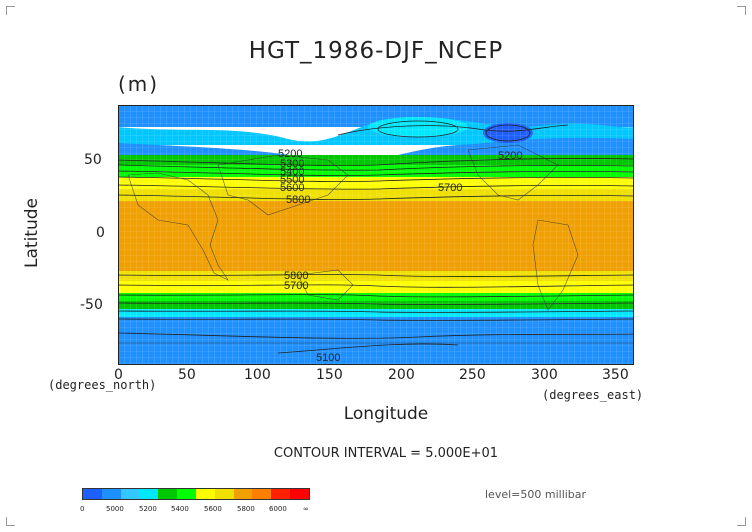 This screenshot has height=532, width=752. Describe the element at coordinates (257, 375) in the screenshot. I see `x-tick-label: 100` at that location.